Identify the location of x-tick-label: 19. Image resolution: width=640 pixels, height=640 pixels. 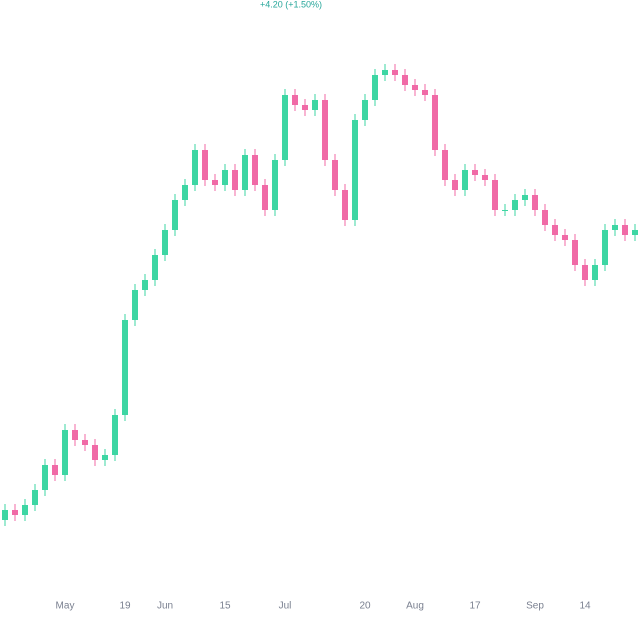
(125, 606).